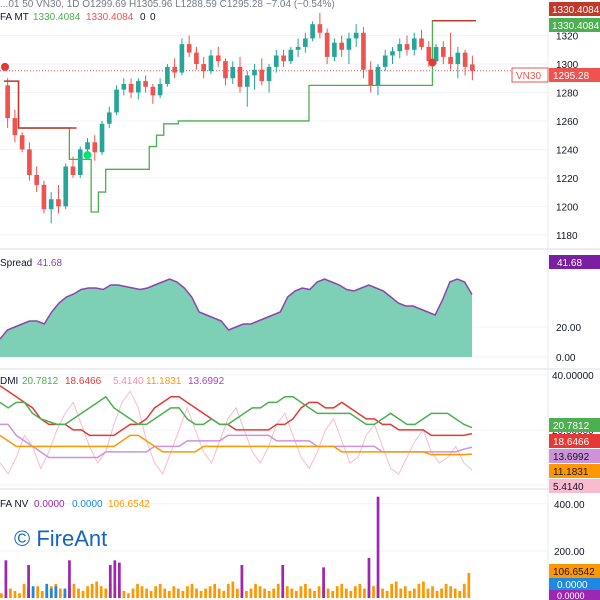 The height and width of the screenshot is (600, 600). What do you see at coordinates (5, 66) in the screenshot?
I see `sell-signal-dot` at bounding box center [5, 66].